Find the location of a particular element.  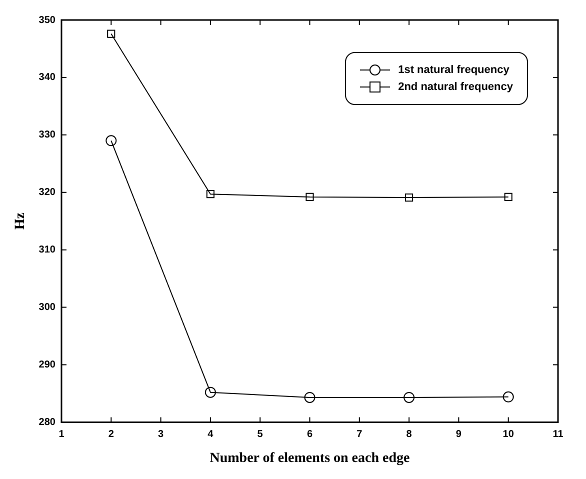

y-tick-label: 340 is located at coordinates (47, 78).